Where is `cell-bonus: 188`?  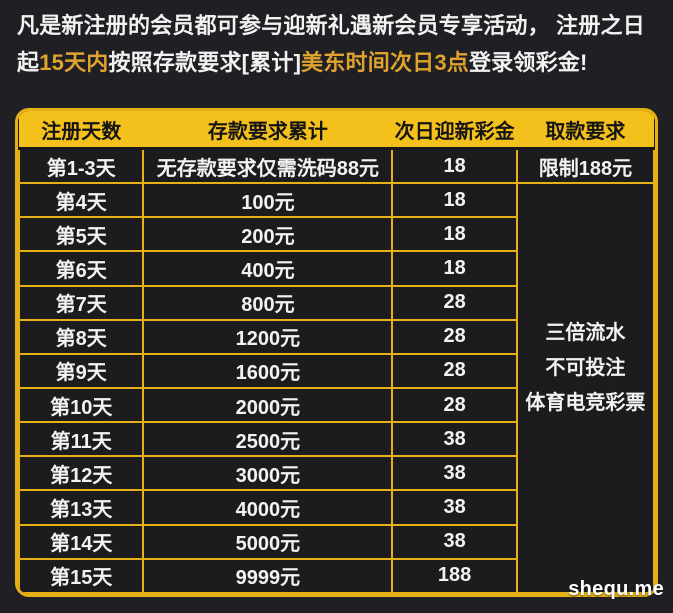 cell-bonus: 188 is located at coordinates (454, 575).